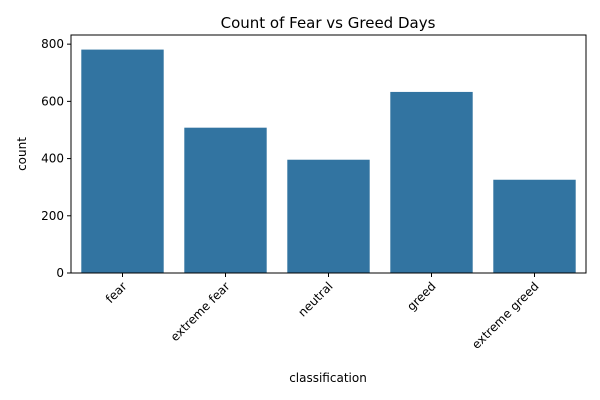  Describe the element at coordinates (431, 182) in the screenshot. I see `bar-greed` at that location.